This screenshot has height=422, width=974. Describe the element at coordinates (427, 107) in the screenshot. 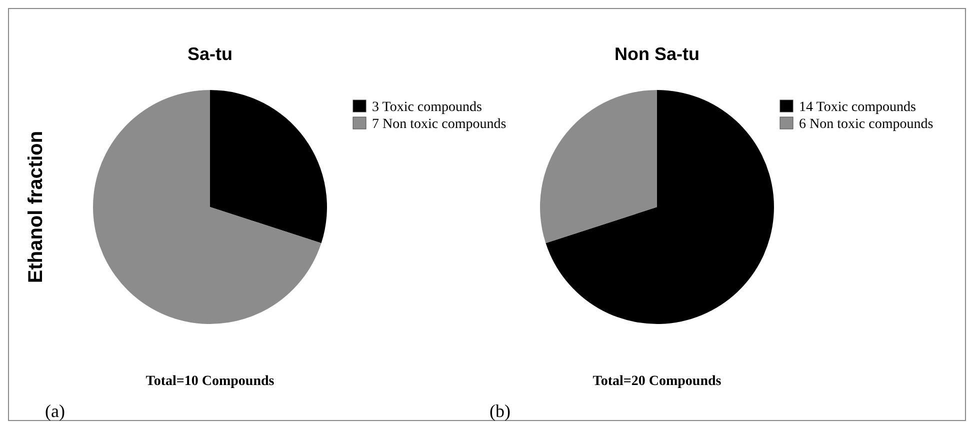

I see `legend-label: 3 Toxic compounds` at that location.